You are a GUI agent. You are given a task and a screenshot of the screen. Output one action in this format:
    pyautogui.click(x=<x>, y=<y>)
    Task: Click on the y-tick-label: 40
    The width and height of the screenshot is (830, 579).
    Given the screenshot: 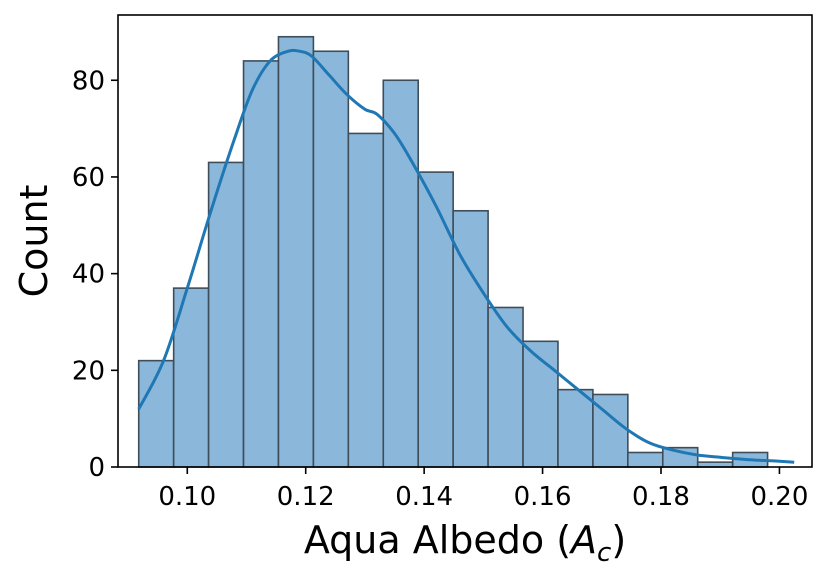 What is the action you would take?
    pyautogui.click(x=88, y=275)
    